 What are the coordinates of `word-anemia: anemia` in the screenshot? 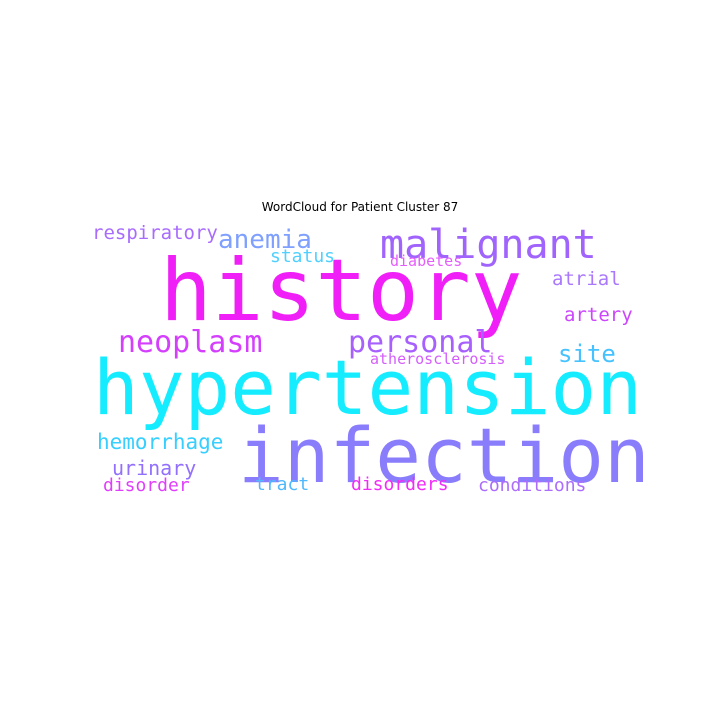 It's located at (265, 240).